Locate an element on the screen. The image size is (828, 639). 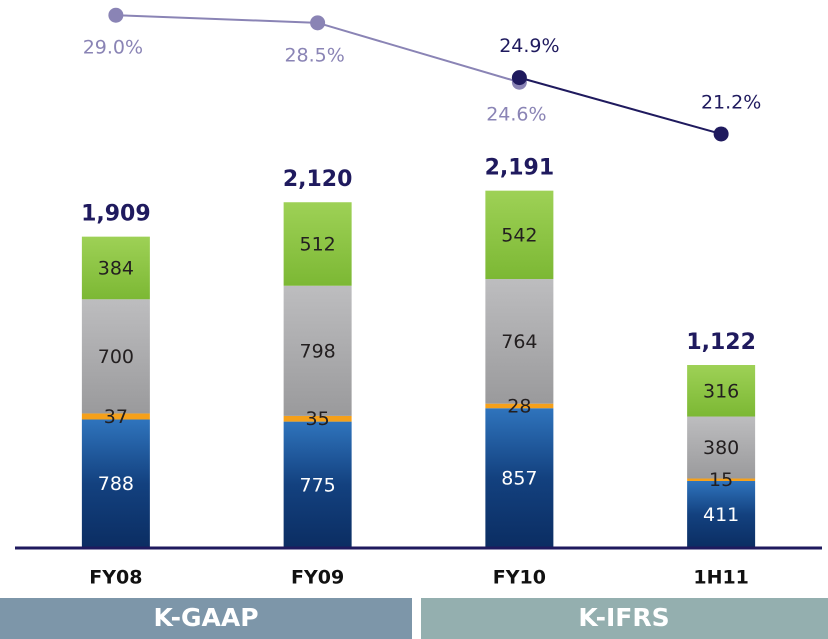
total-label: 2,120 is located at coordinates (318, 179).